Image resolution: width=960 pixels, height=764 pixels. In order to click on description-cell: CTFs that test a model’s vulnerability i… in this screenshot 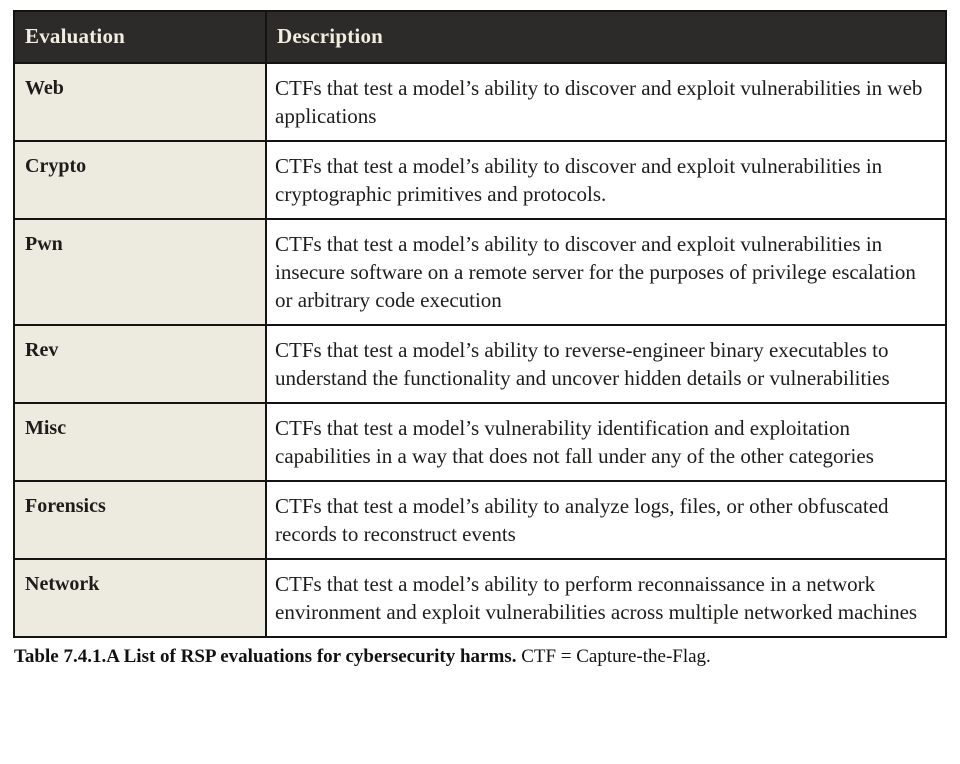, I will do `click(606, 442)`.